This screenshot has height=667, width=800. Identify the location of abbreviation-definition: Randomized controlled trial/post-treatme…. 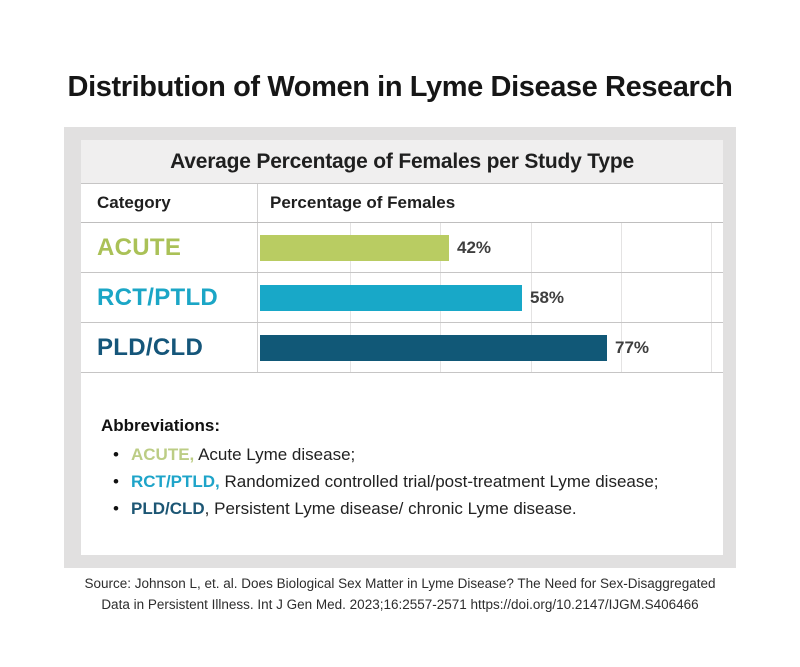
(439, 481).